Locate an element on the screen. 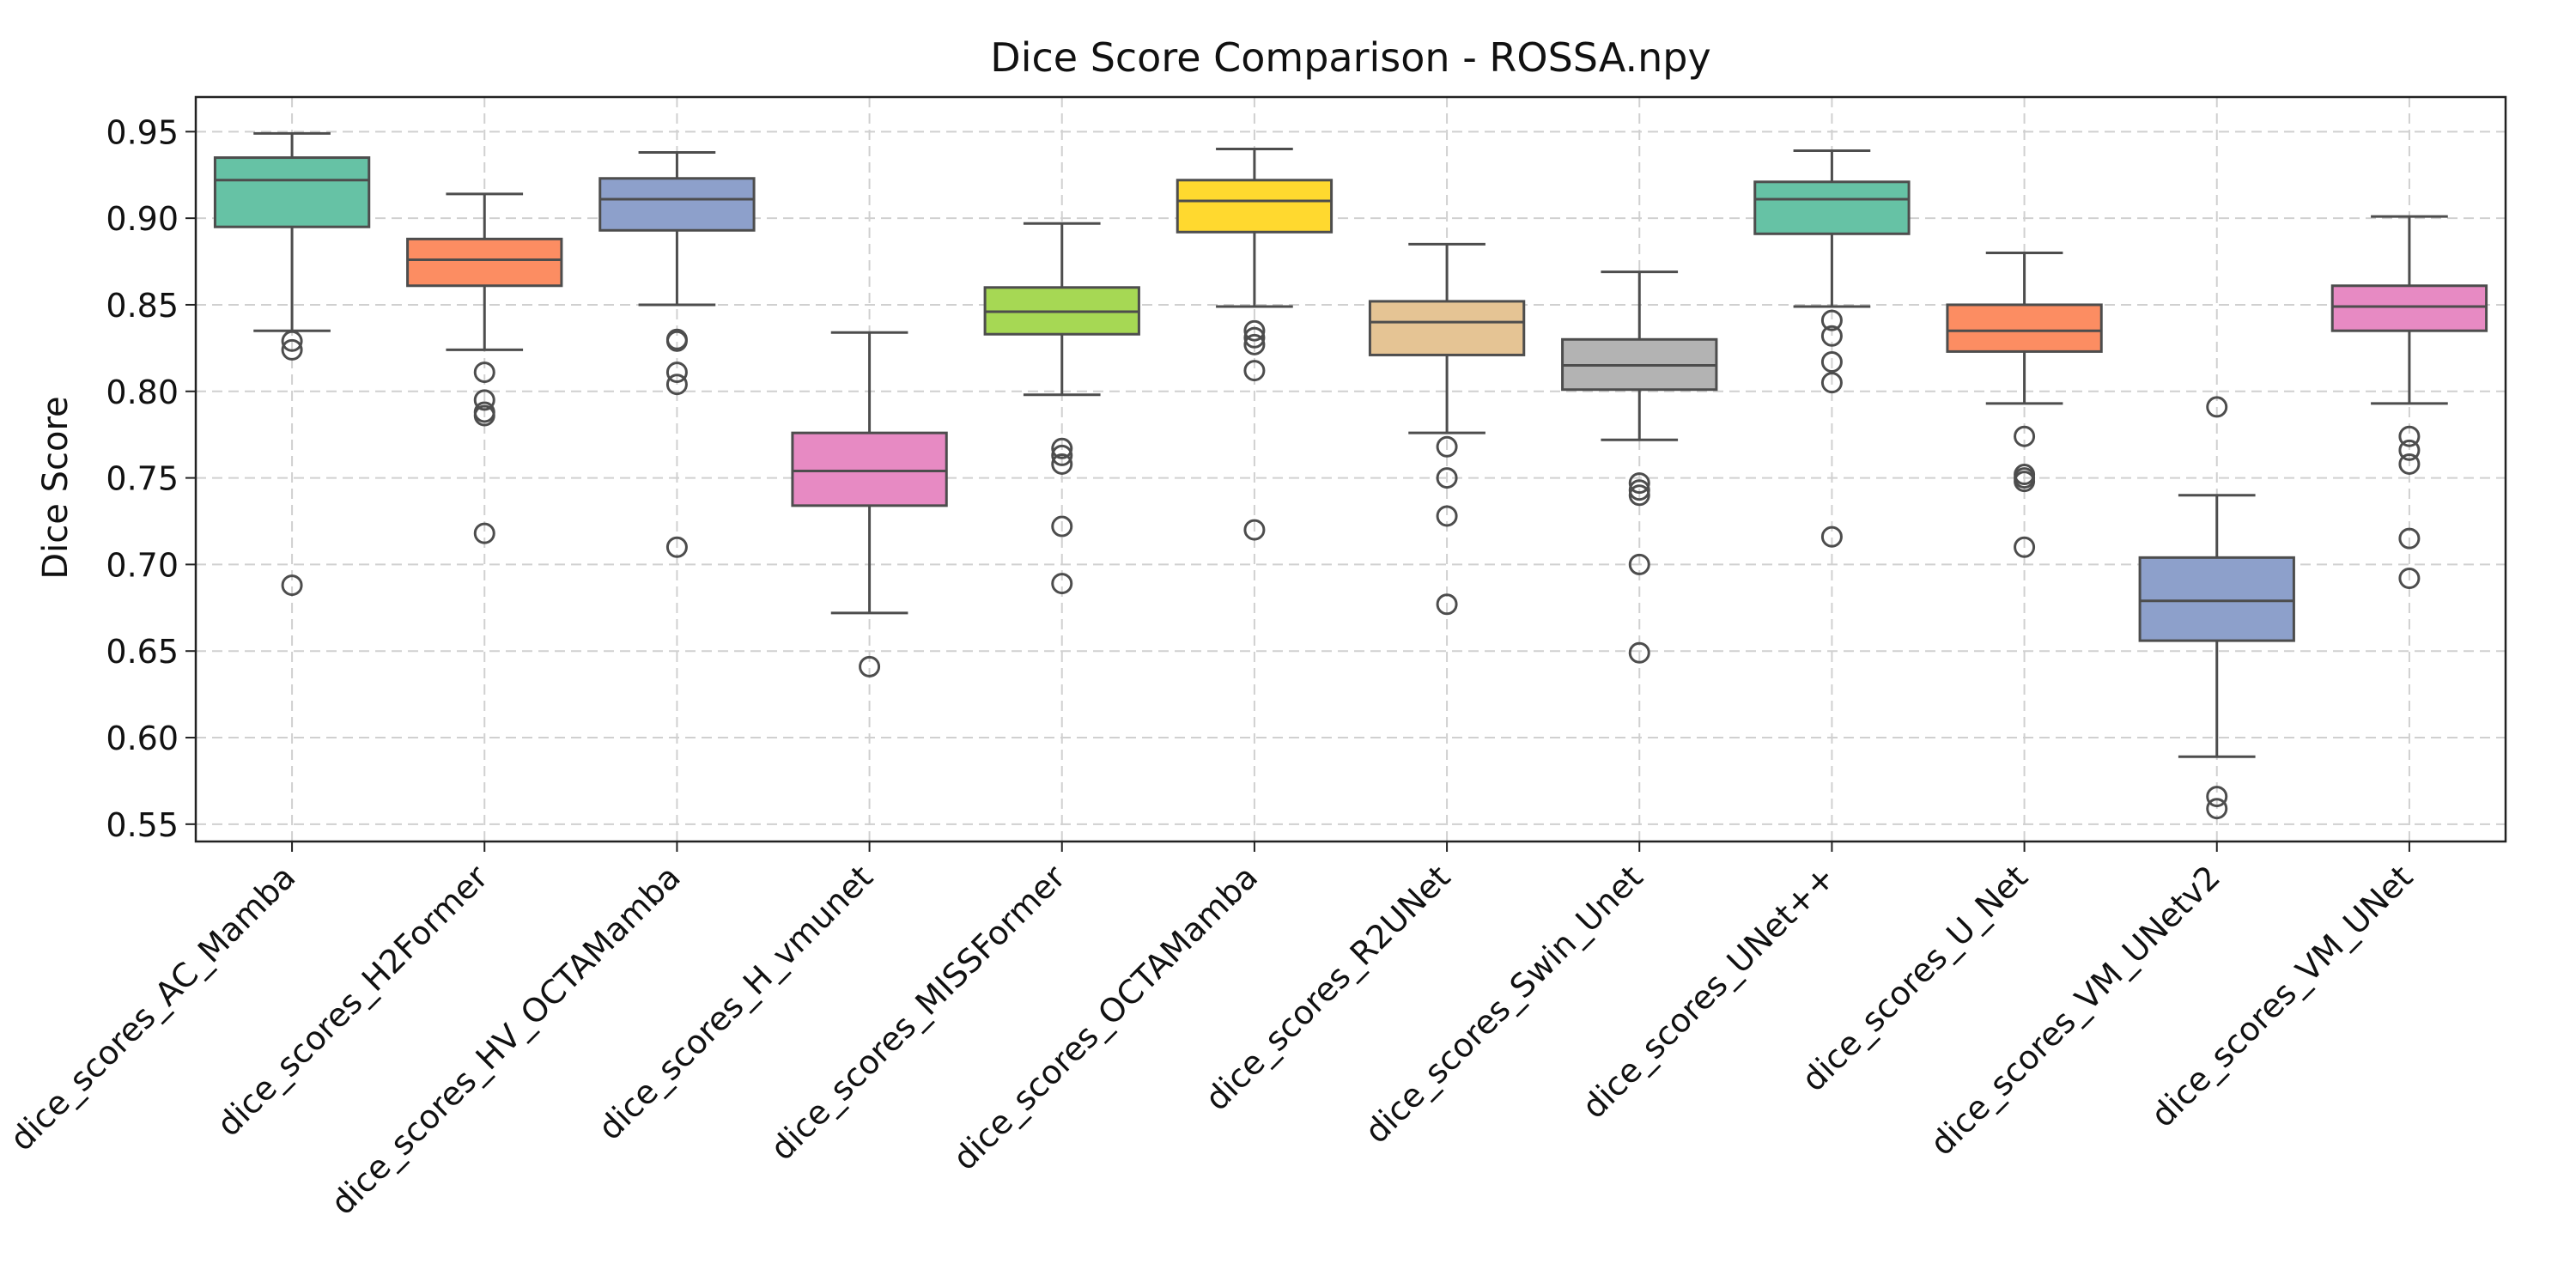 The image size is (2576, 1288). y-tick-label: 0.65 is located at coordinates (143, 652).